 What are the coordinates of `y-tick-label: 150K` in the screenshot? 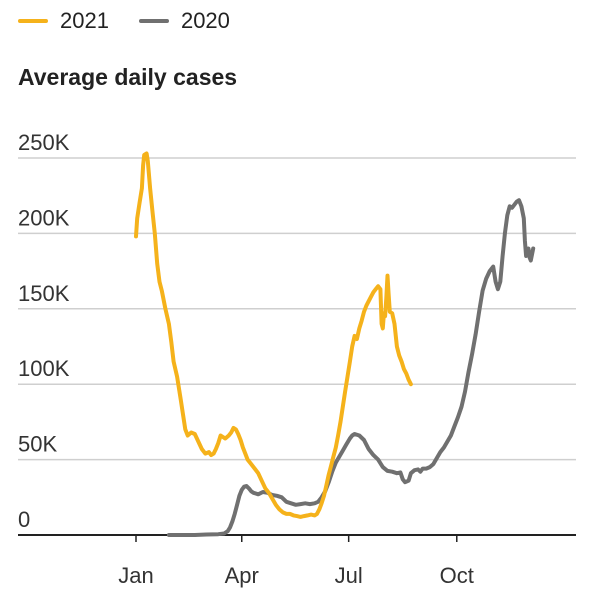 It's located at (44, 293).